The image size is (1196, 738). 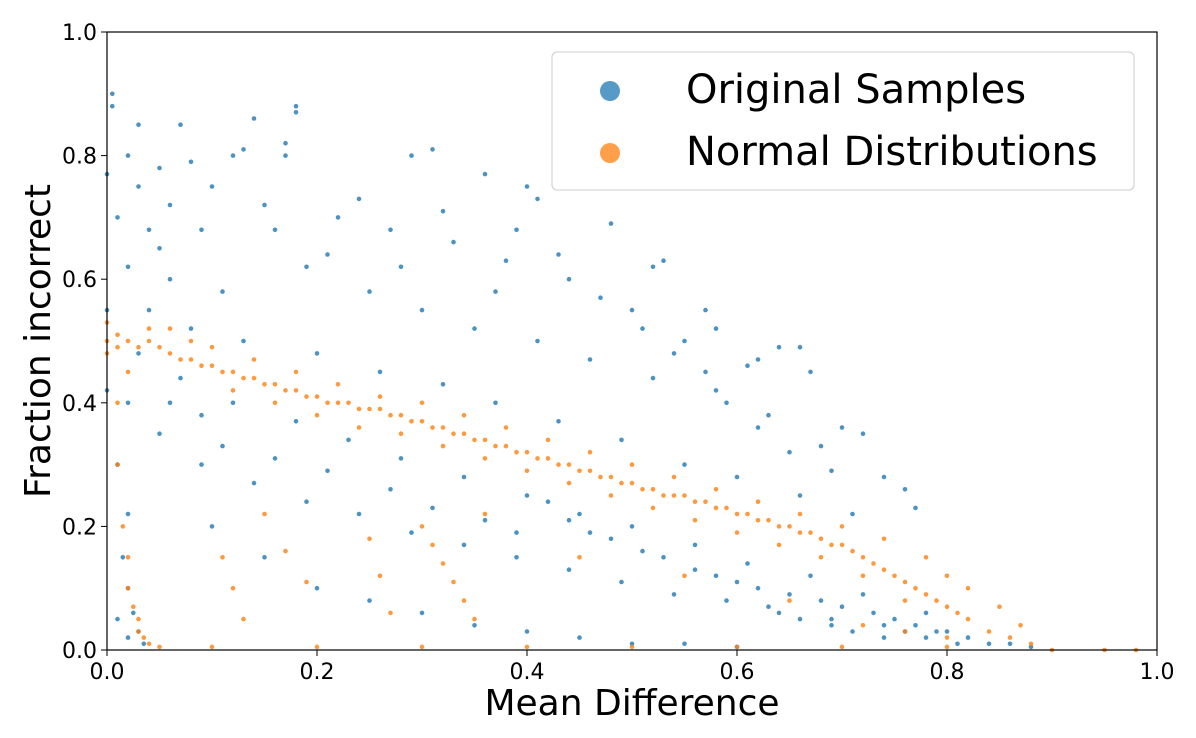 What do you see at coordinates (107, 672) in the screenshot?
I see `x-tick-label: 0.0` at bounding box center [107, 672].